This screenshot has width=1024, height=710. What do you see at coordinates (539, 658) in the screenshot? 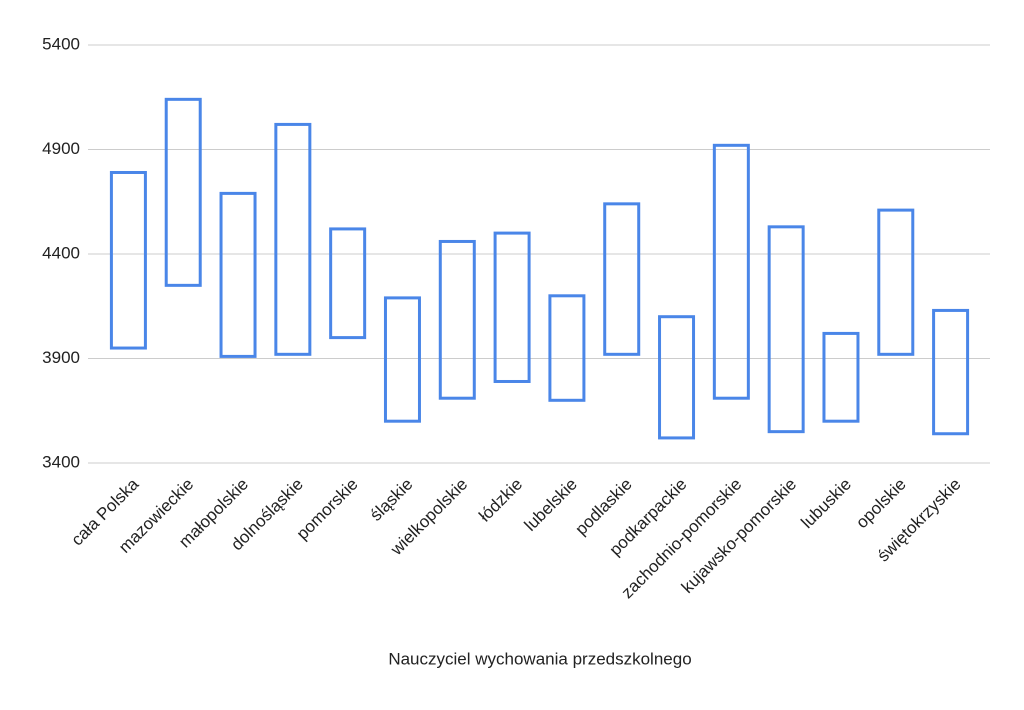
I see `x-axis-title: Nauczyciel wychowania przedszkolnego` at bounding box center [539, 658].